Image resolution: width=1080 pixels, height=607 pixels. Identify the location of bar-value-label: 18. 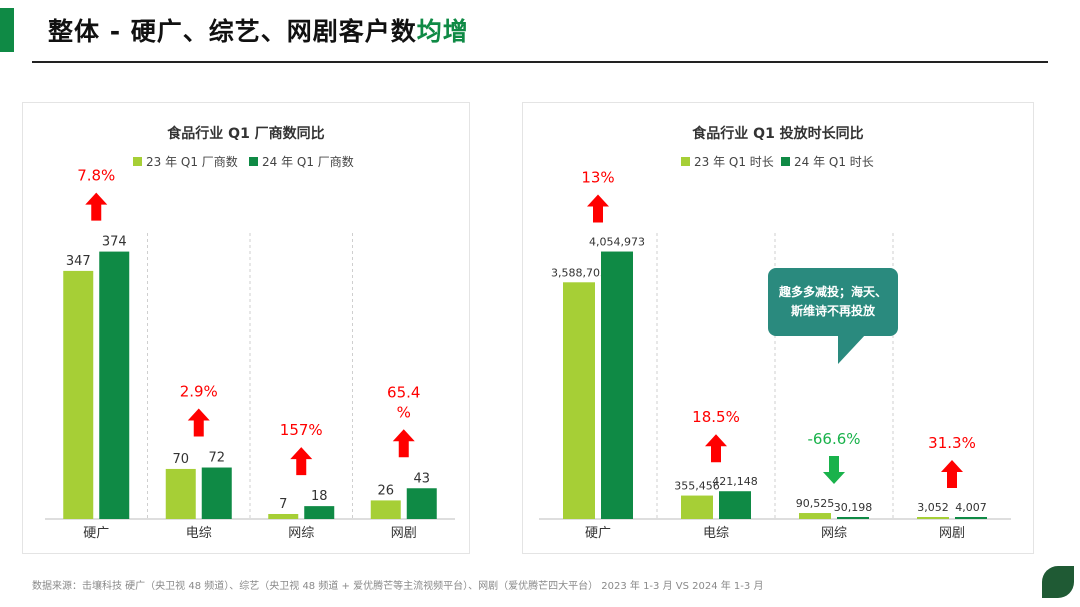
(319, 496).